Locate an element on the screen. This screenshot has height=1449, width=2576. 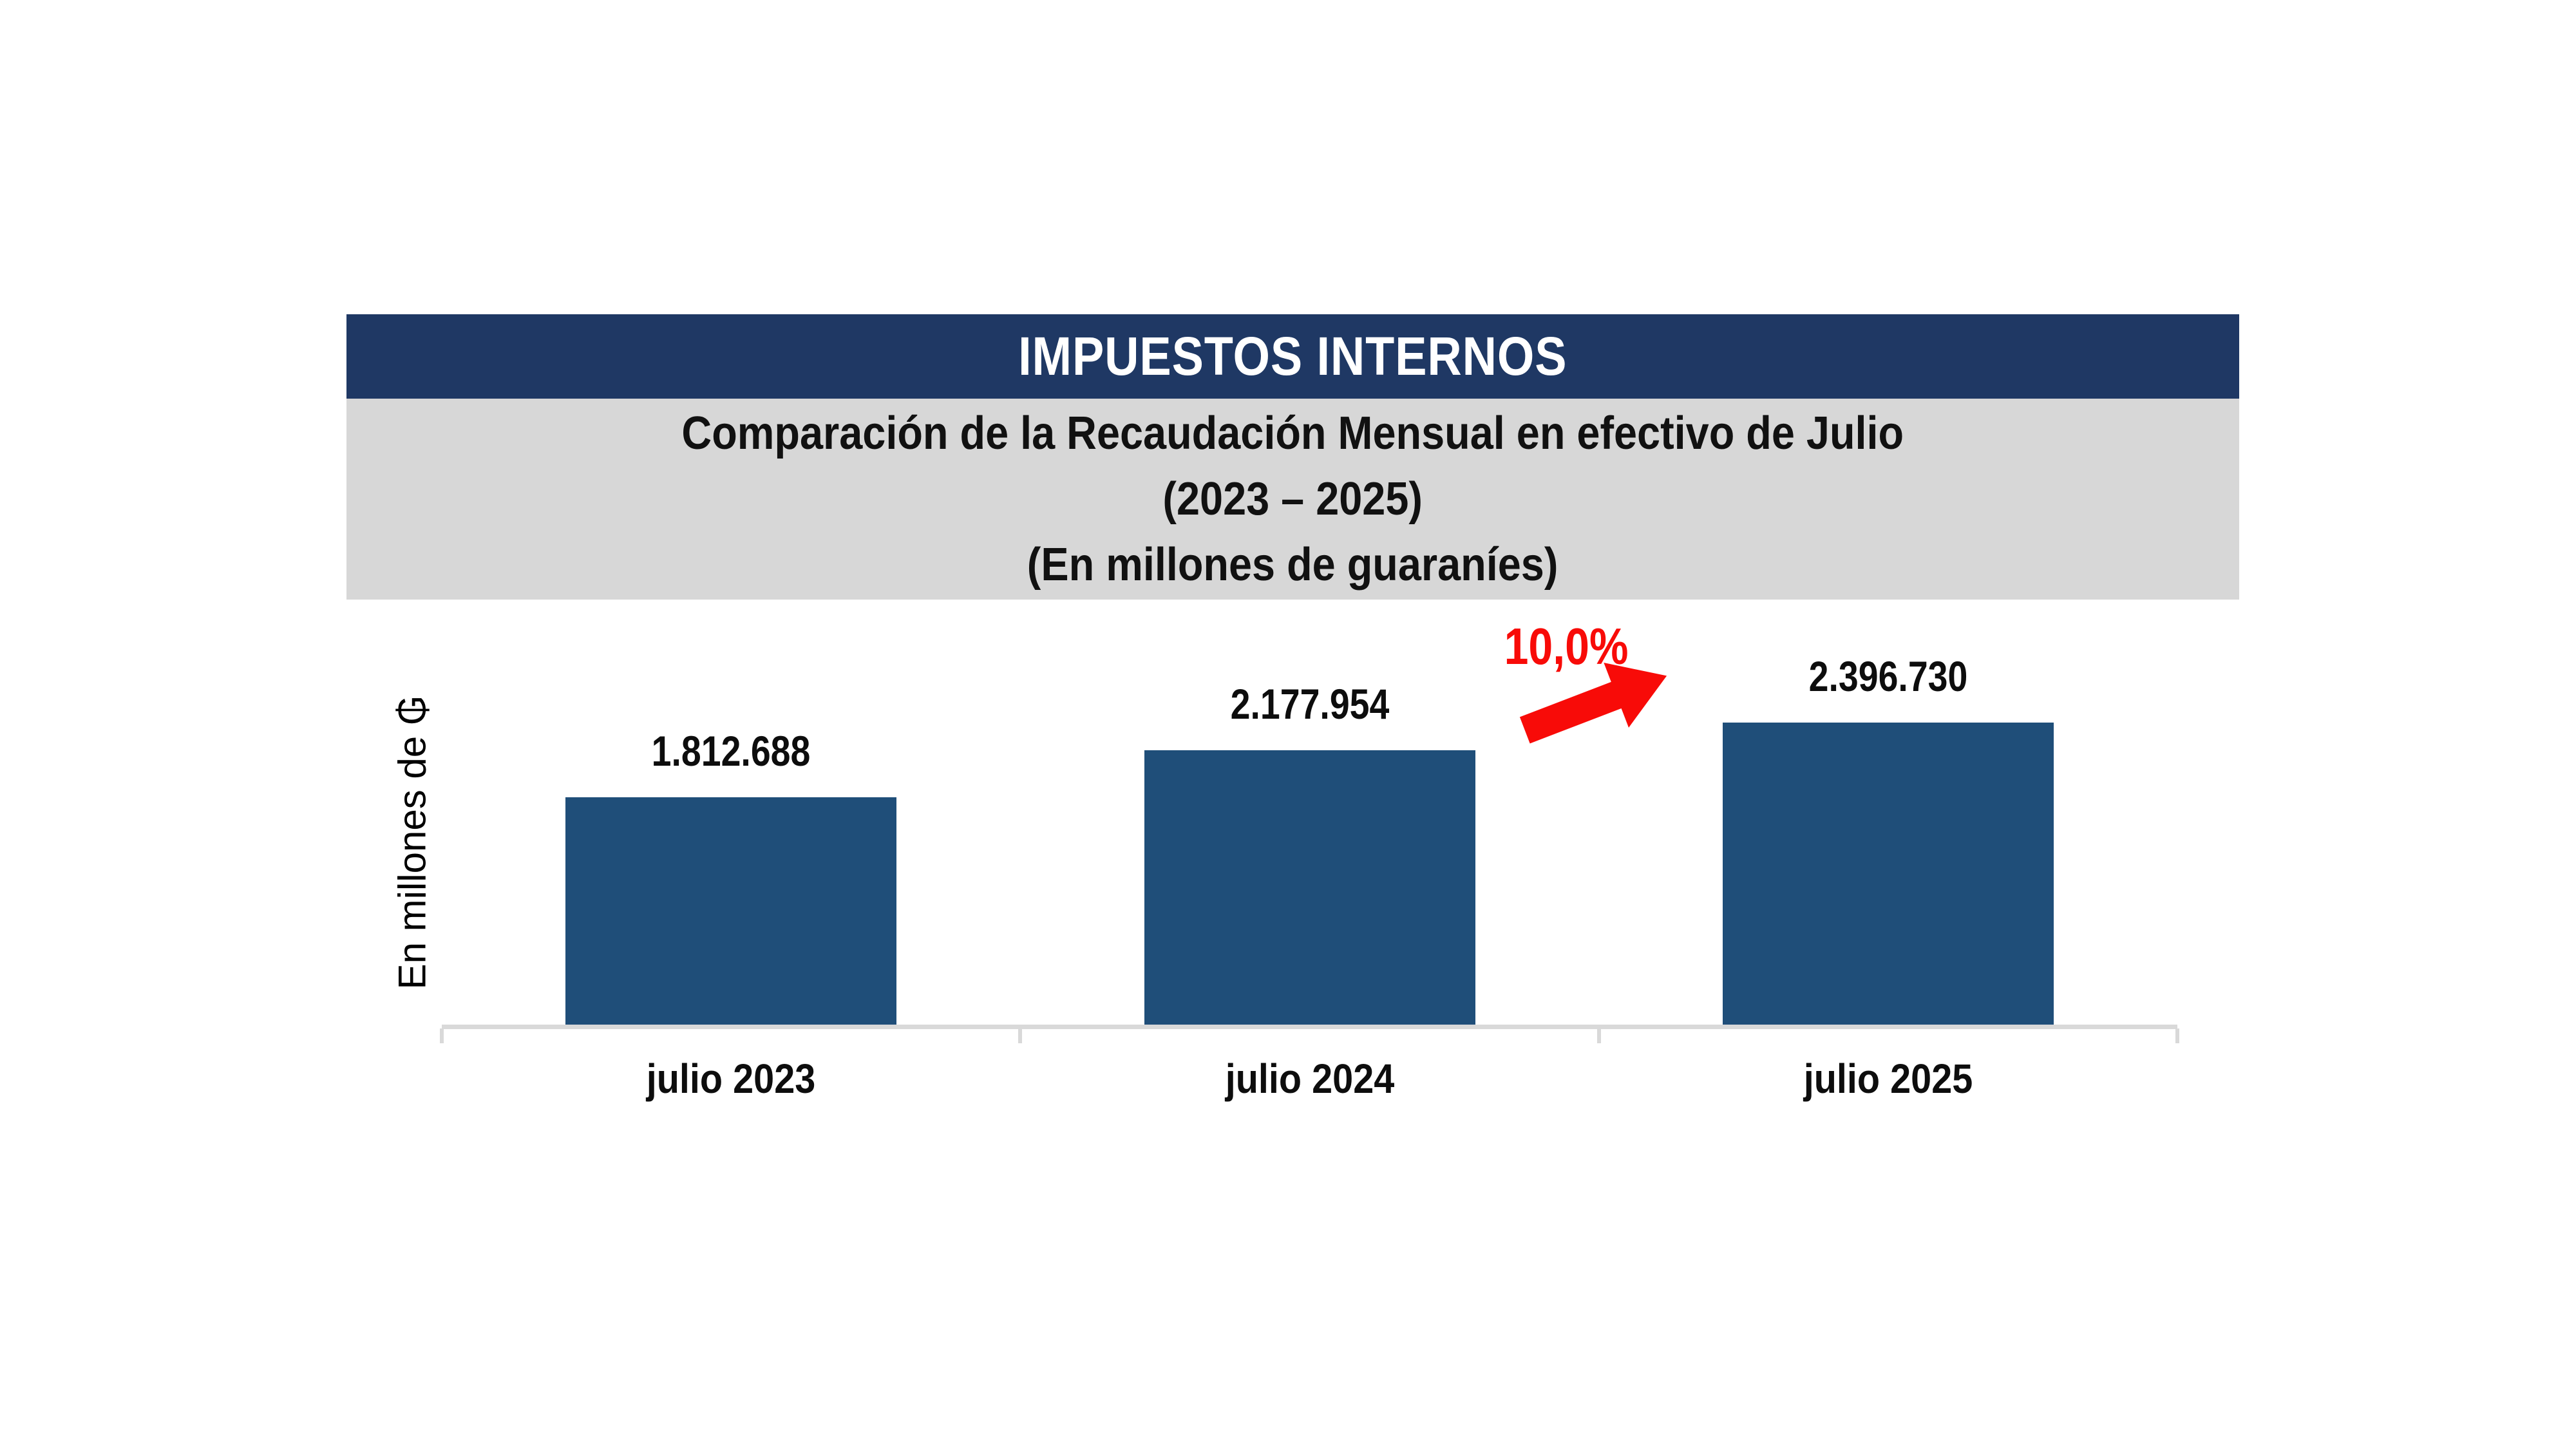
bar-julio-2024 is located at coordinates (1309, 889).